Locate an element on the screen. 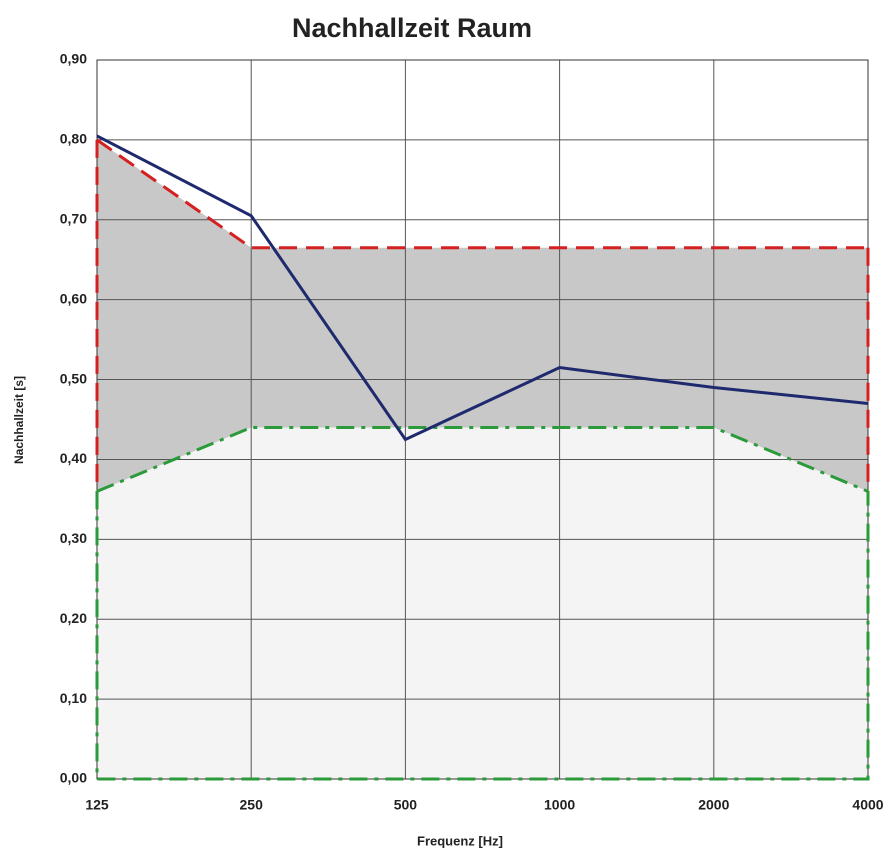 This screenshot has width=894, height=854. y-tick-label: 0,50 is located at coordinates (73, 378).